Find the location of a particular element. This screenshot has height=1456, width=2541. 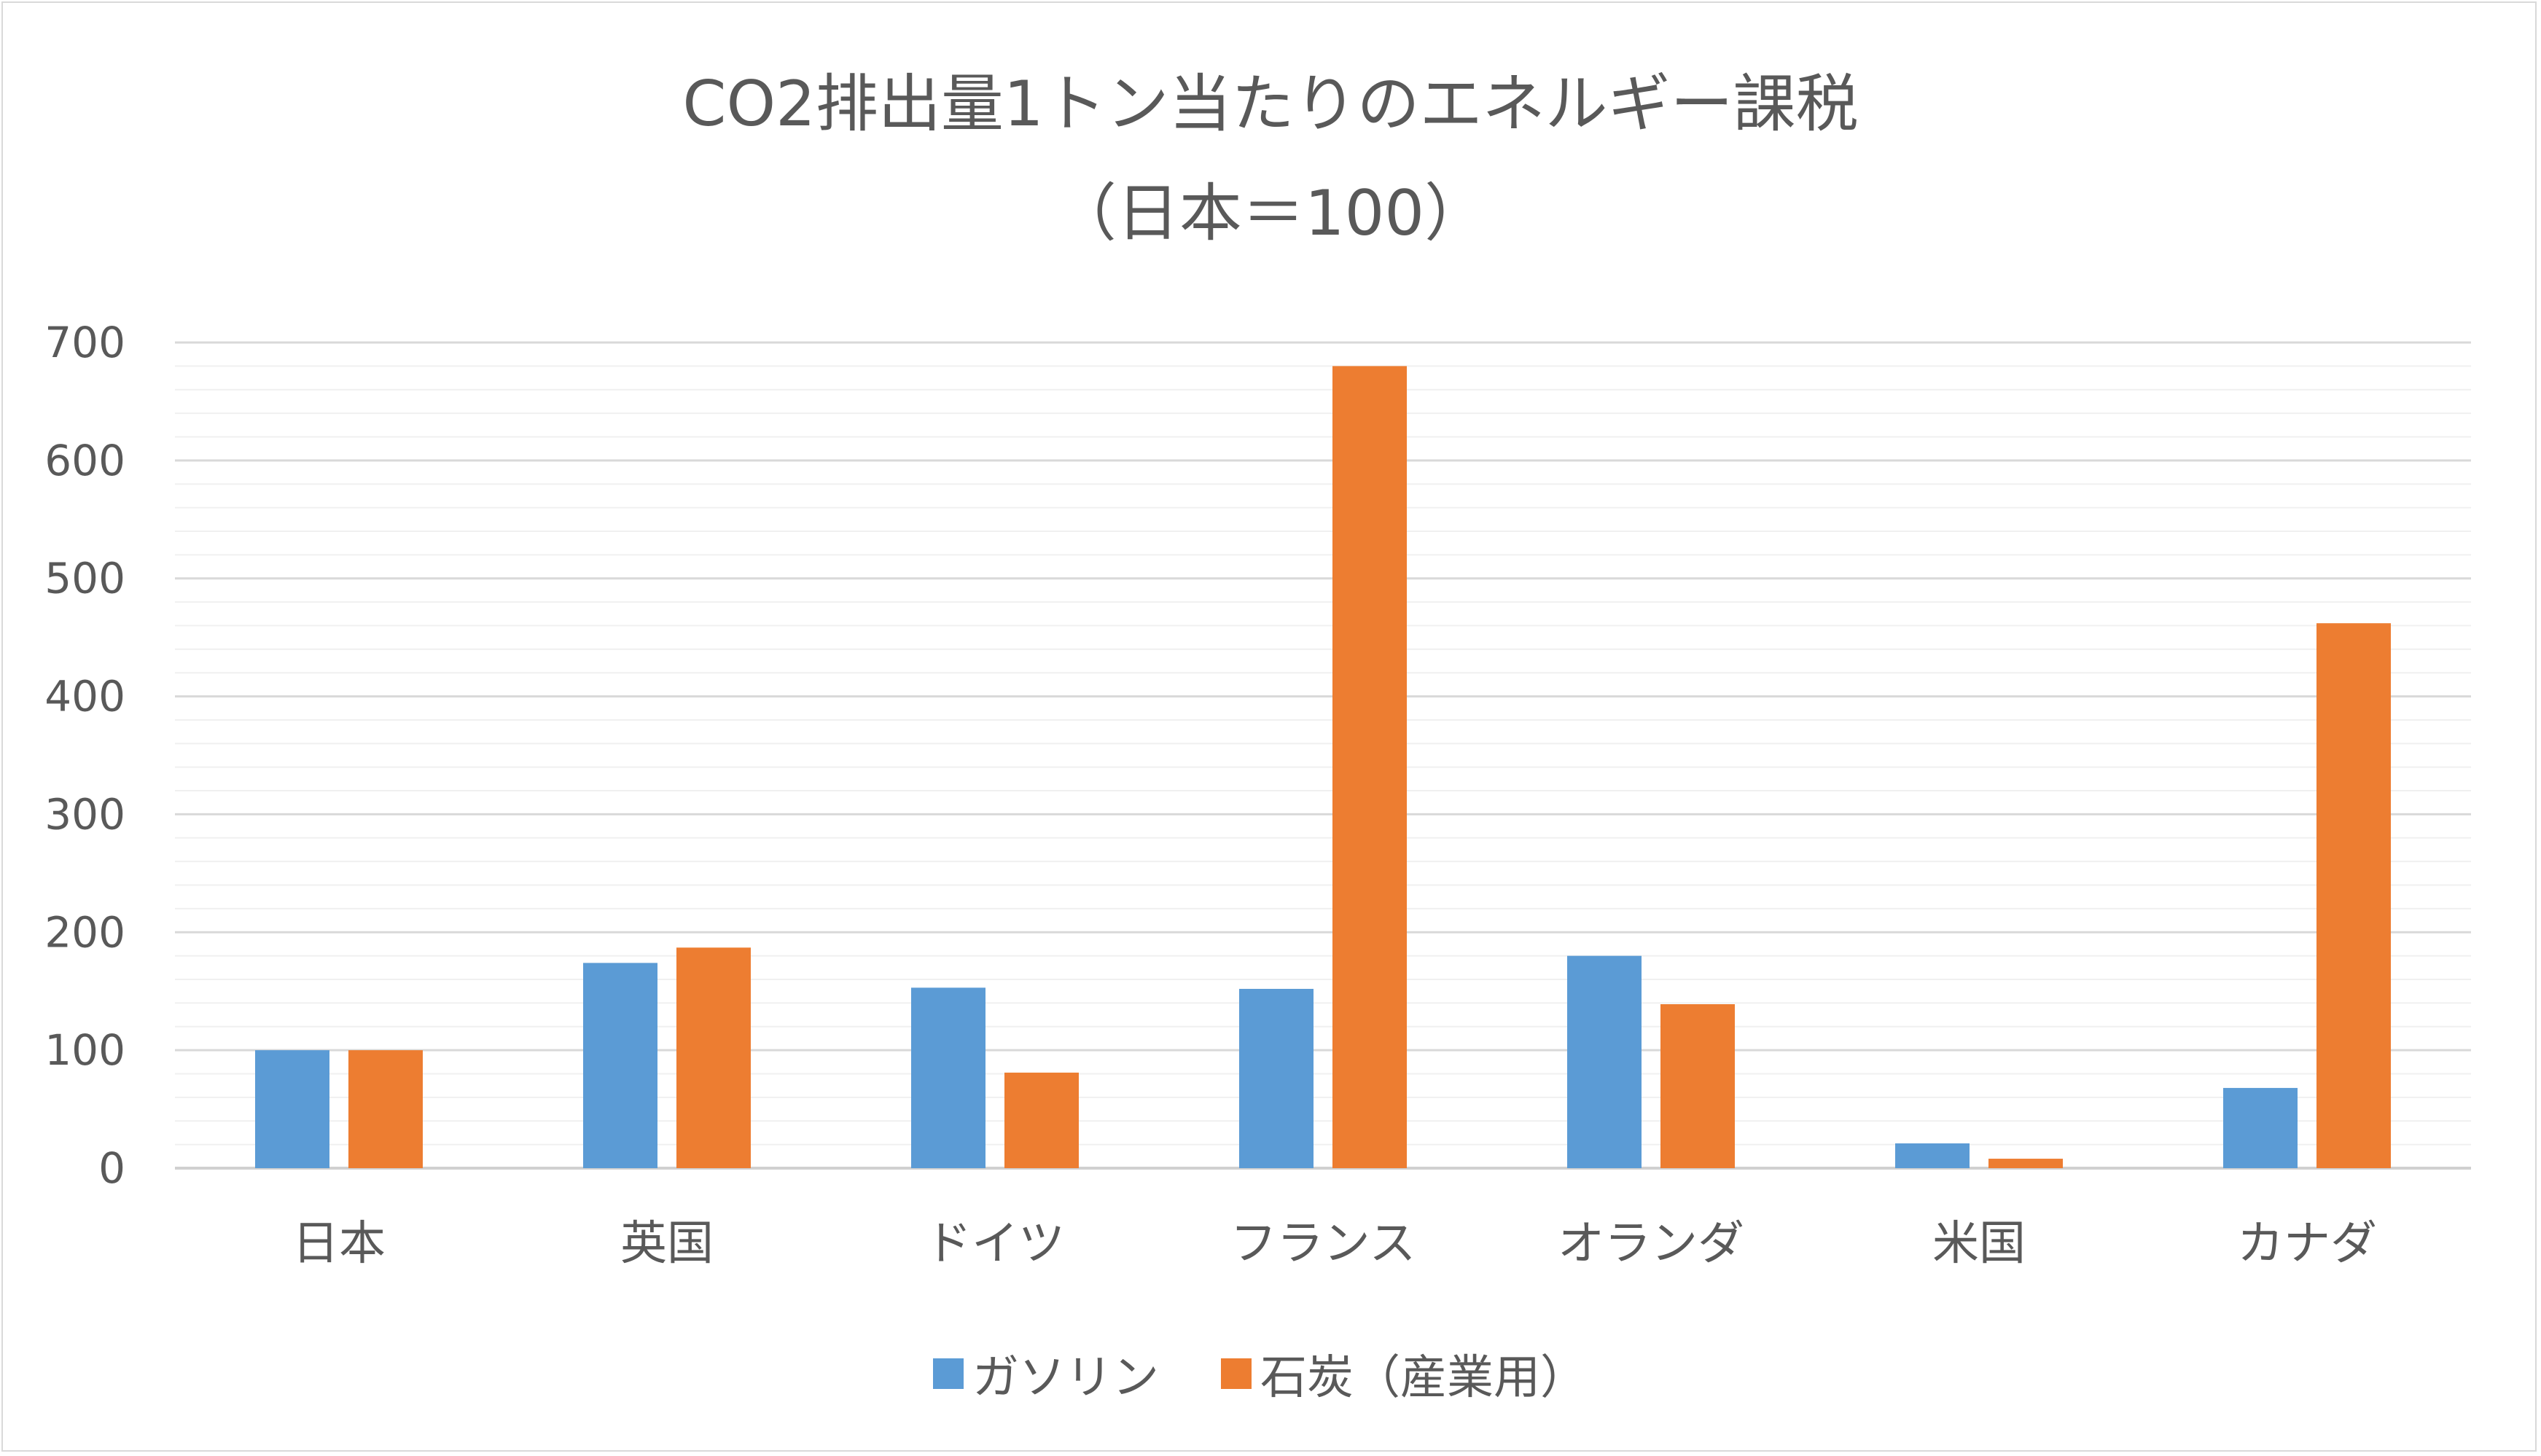

y-tick-label: 600 is located at coordinates (84, 460).